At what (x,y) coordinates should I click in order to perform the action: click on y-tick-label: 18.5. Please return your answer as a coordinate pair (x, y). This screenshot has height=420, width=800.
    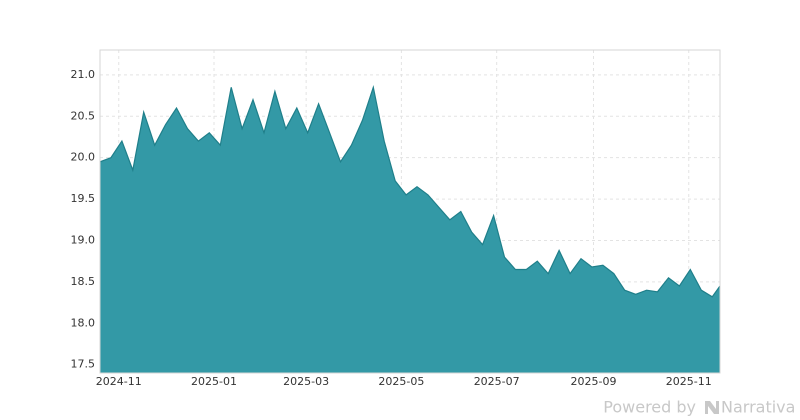
    Looking at the image, I should click on (83, 281).